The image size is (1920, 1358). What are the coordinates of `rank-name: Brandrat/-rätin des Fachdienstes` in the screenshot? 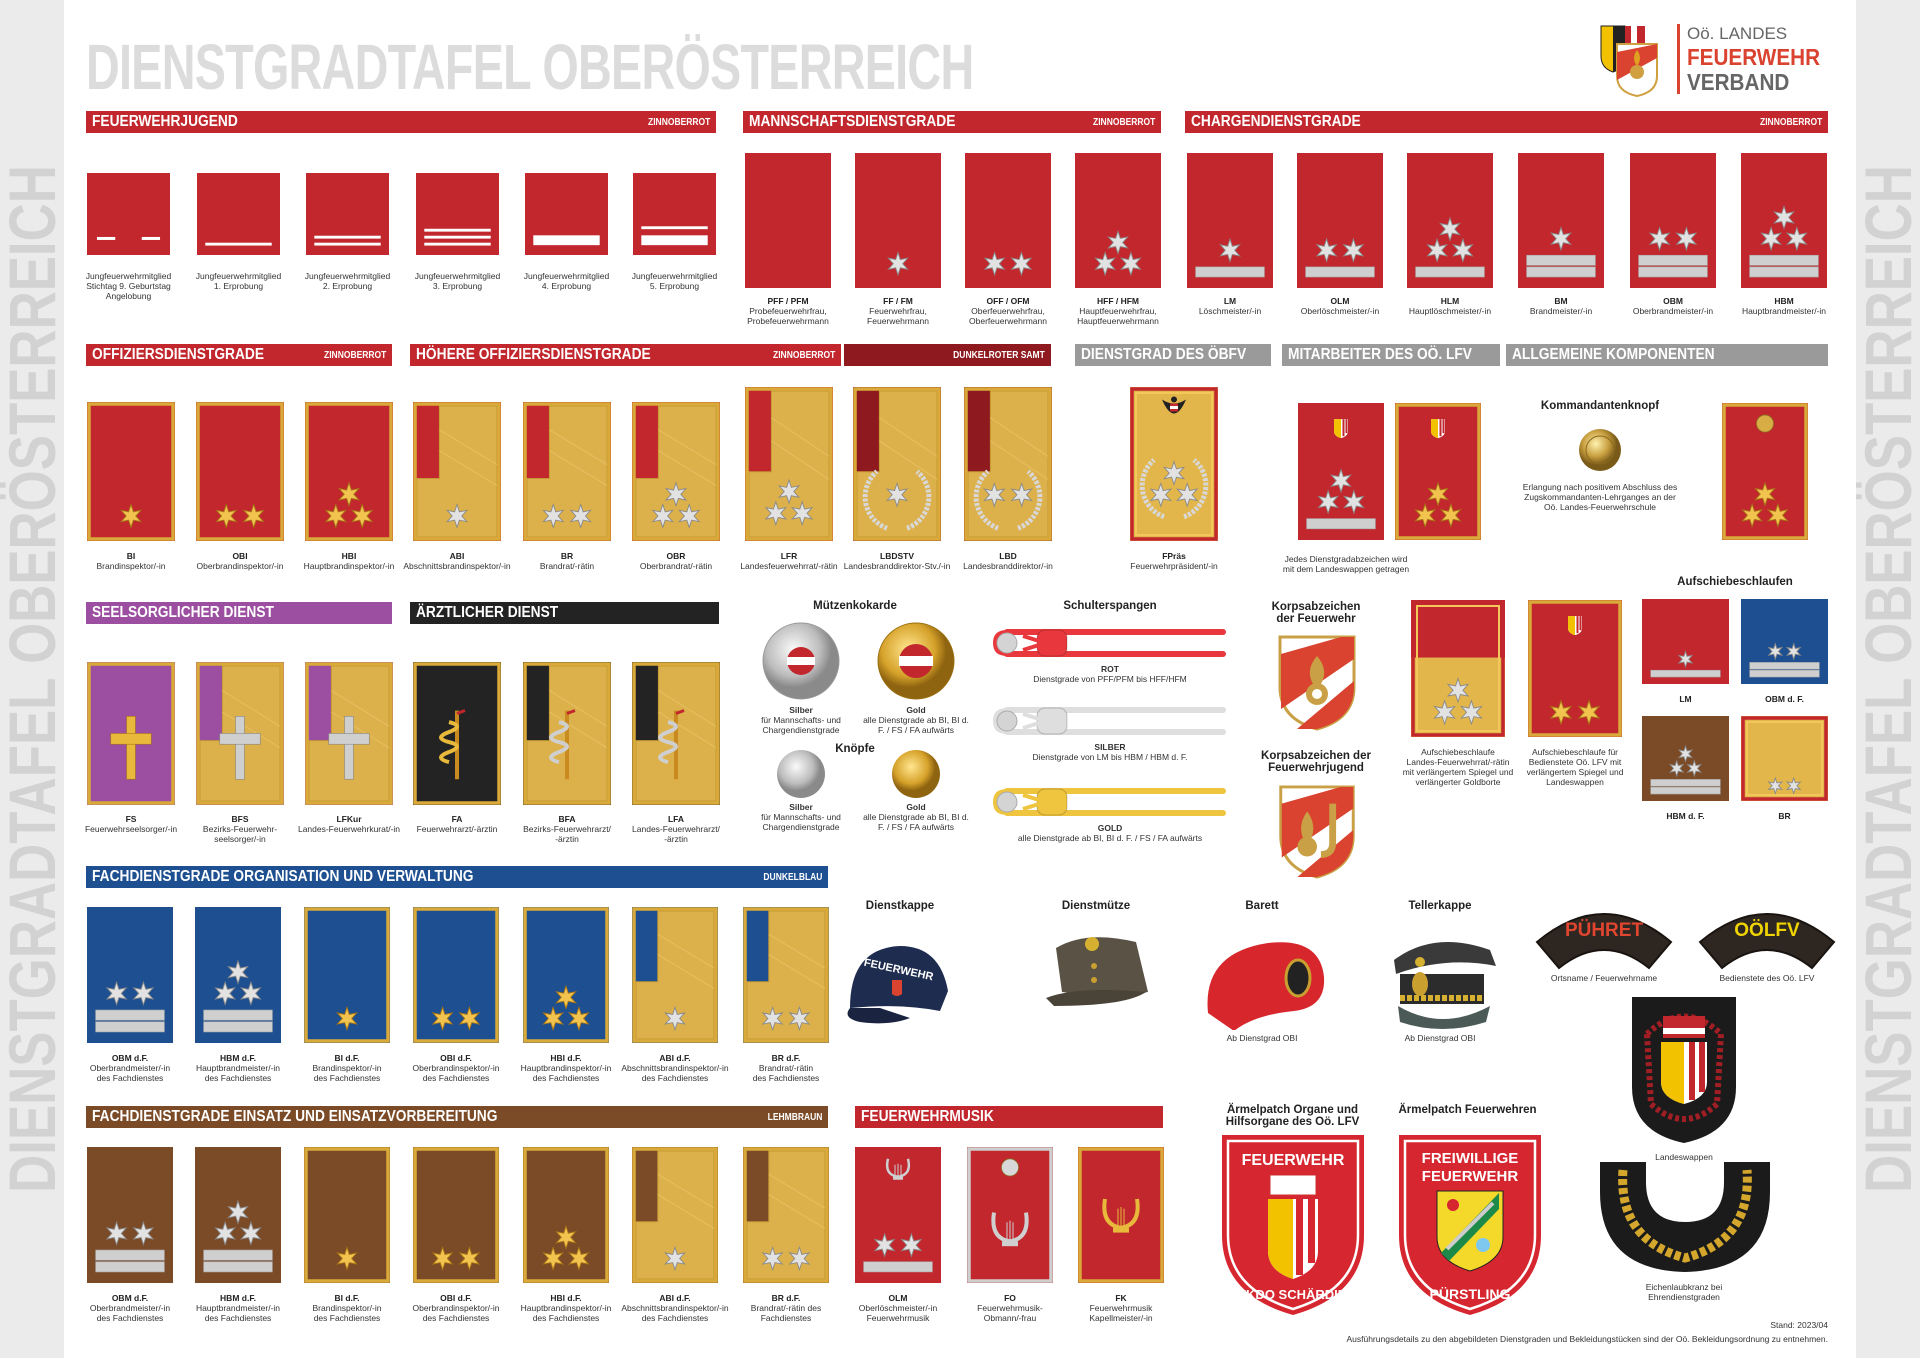 It's located at (786, 1313).